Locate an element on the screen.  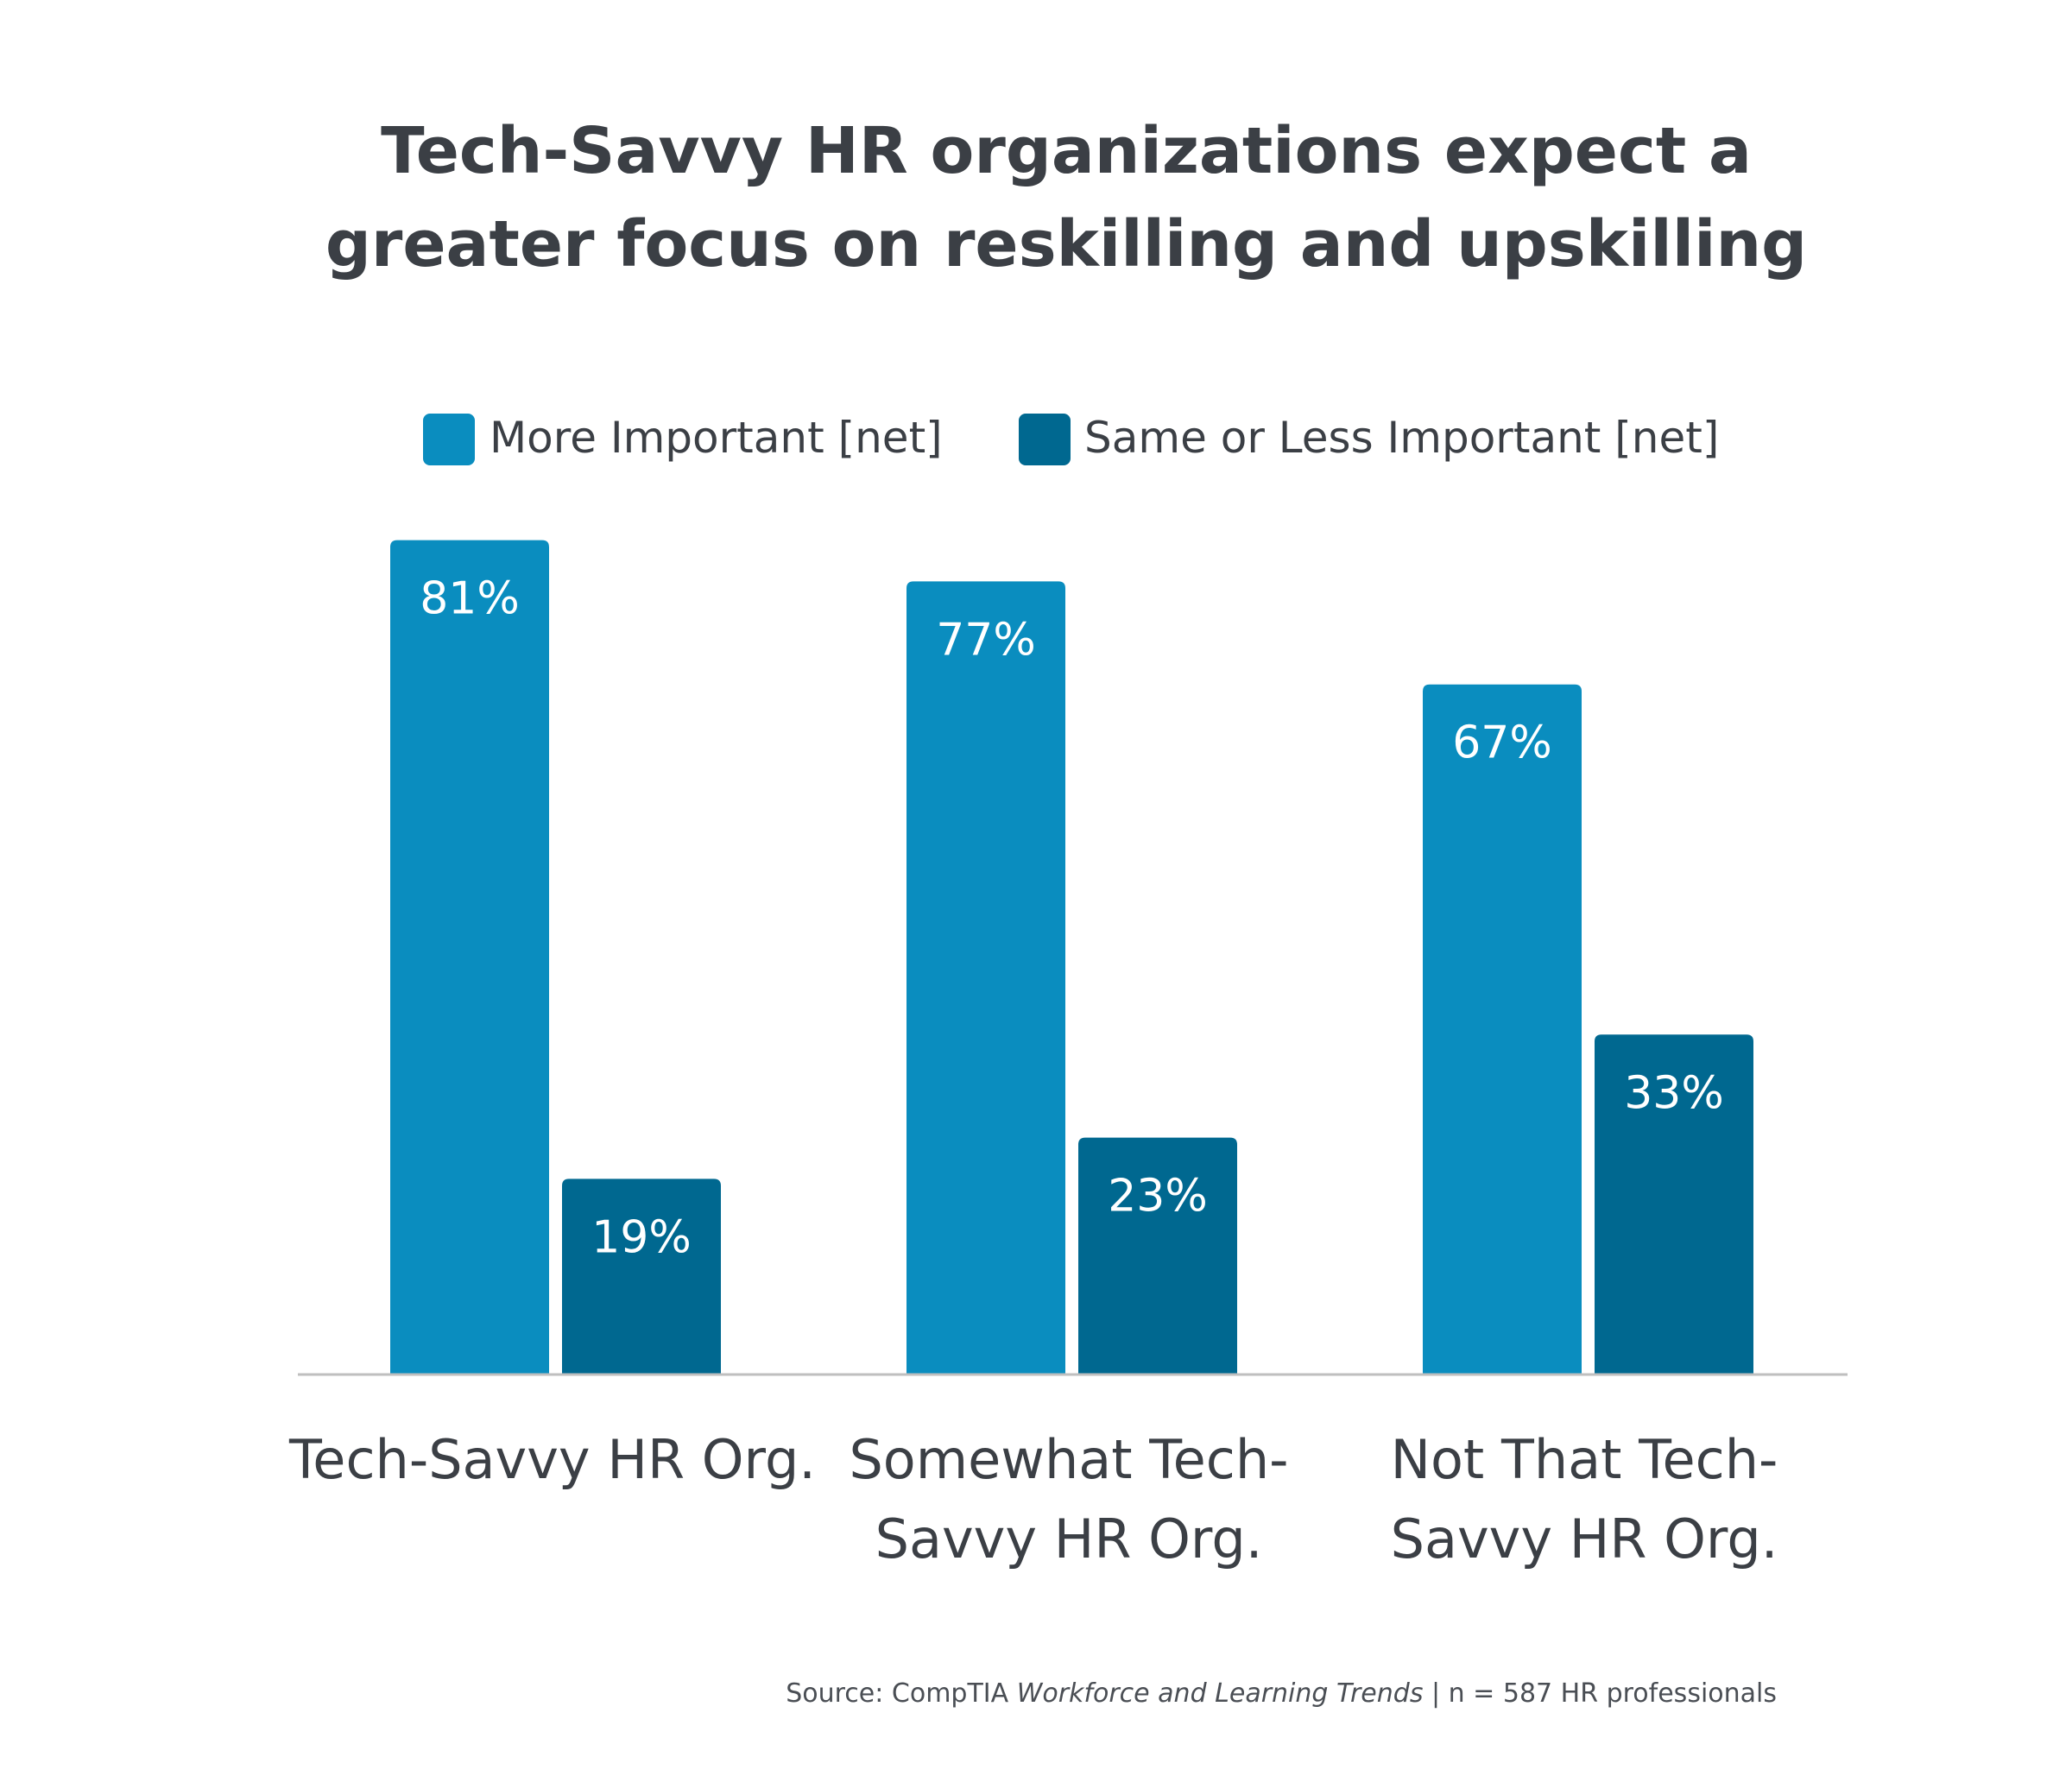
data-label-more-important-1: 81% is located at coordinates (470, 599).